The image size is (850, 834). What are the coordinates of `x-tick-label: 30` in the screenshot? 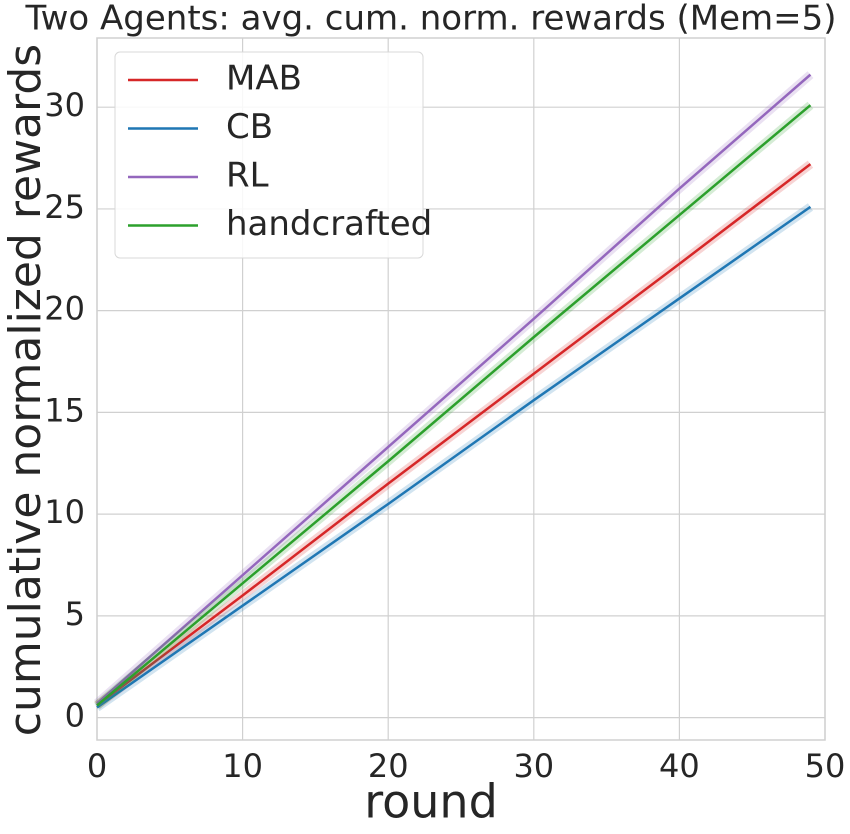 It's located at (533, 766).